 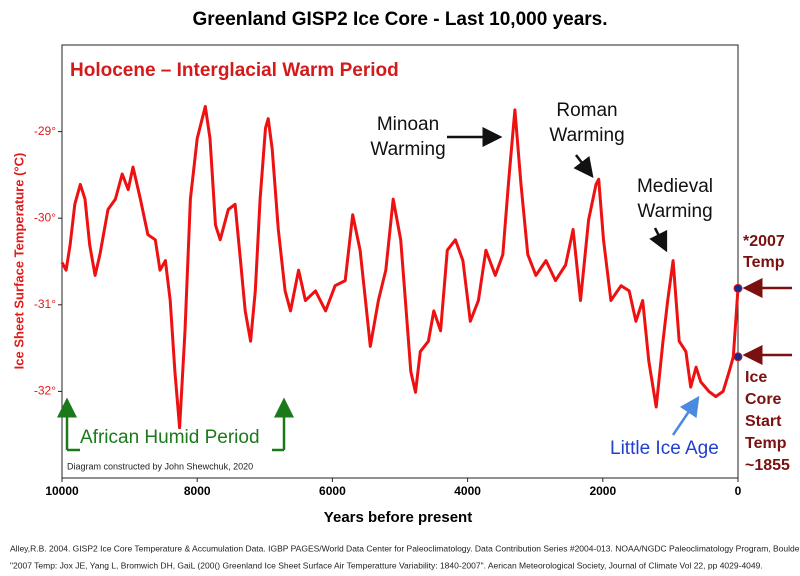 What do you see at coordinates (170, 437) in the screenshot?
I see `african-label: African Humid Period` at bounding box center [170, 437].